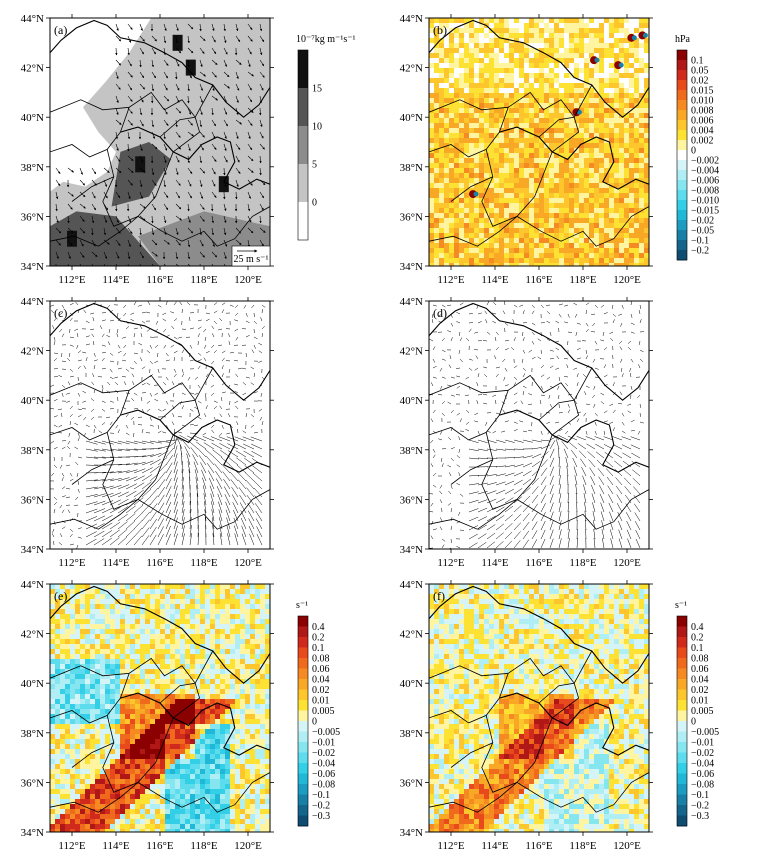 The image size is (766, 867). What do you see at coordinates (440, 30) in the screenshot?
I see `panel-b-label: (b)` at bounding box center [440, 30].